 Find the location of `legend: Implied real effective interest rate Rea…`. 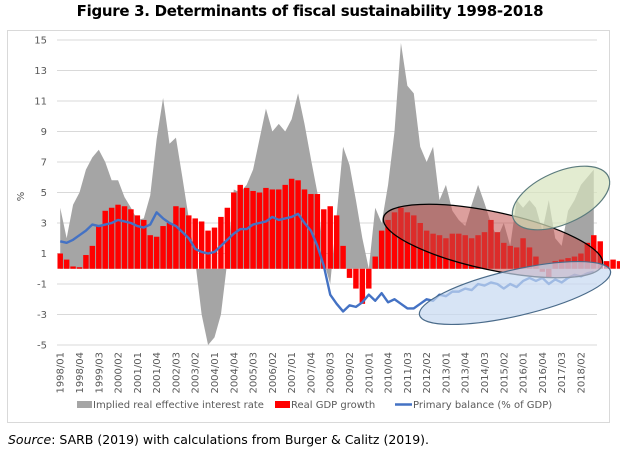

legend: Implied real effective interest rate Rea… is located at coordinates (314, 405).